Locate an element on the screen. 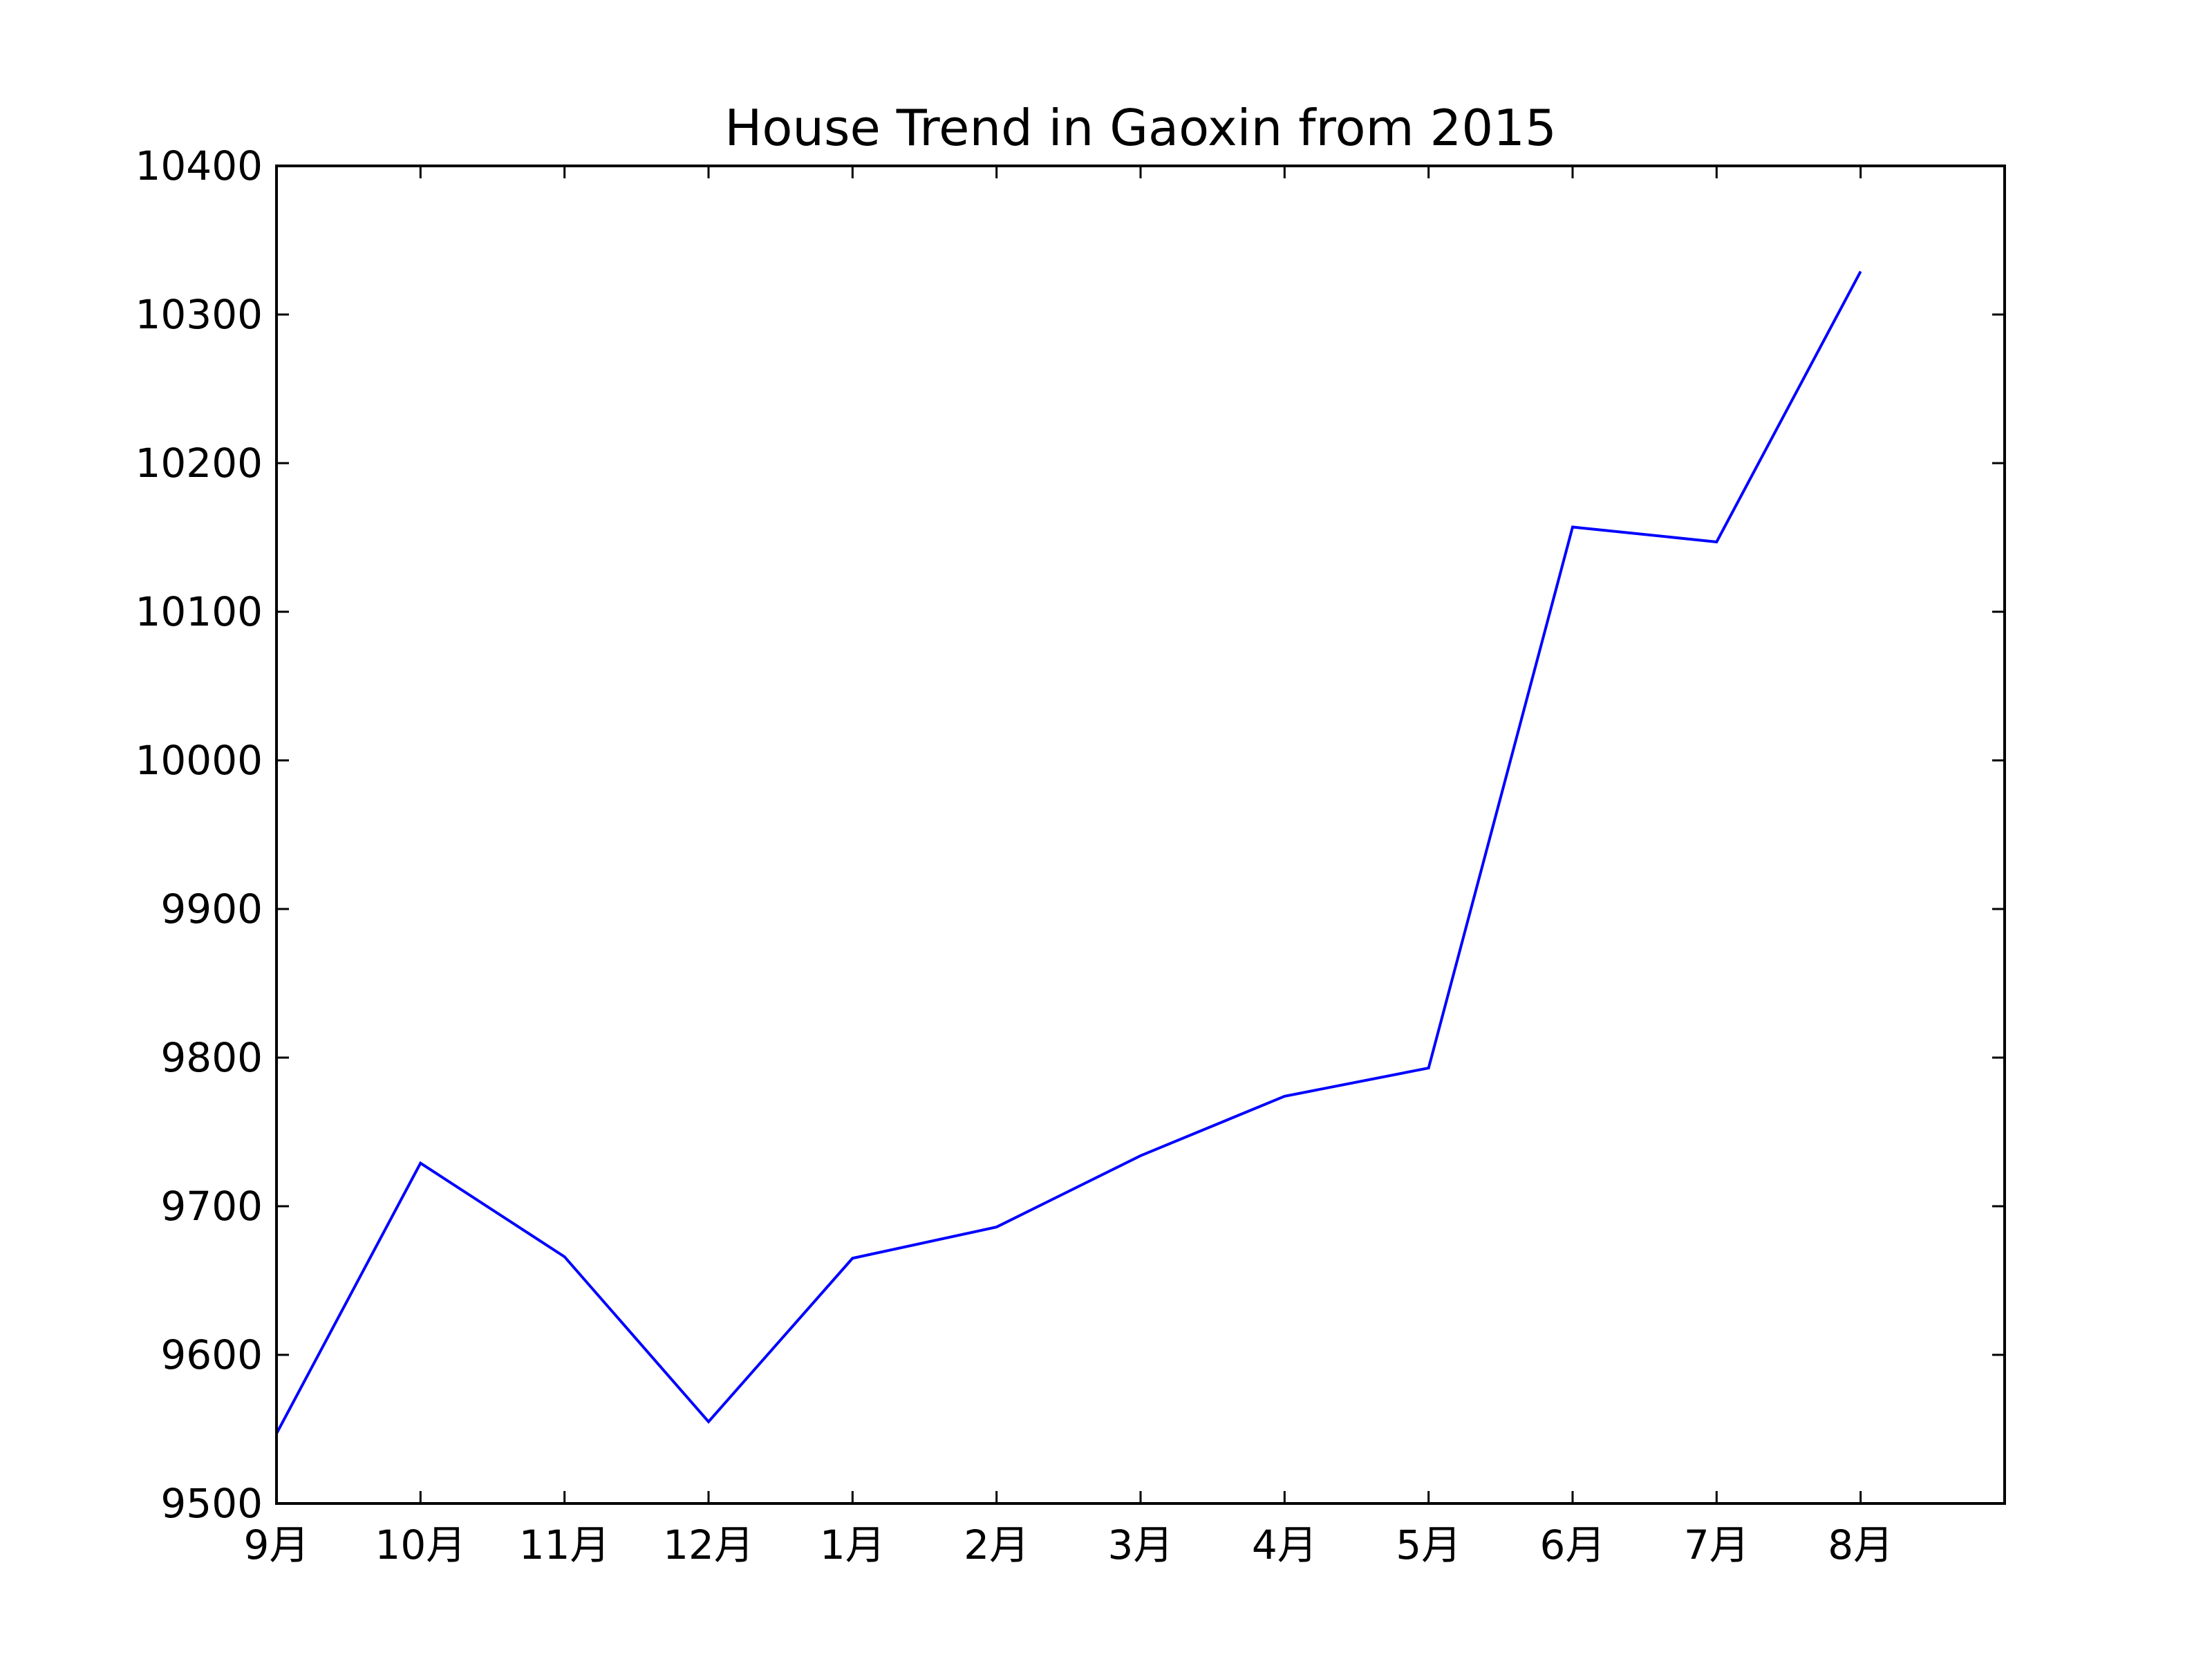 The width and height of the screenshot is (2212, 1659). x-tick-labels: 9月 10月 11月 12月 1月 2月 3月 4月 5月 6月 7月 8月 is located at coordinates (1069, 1544).